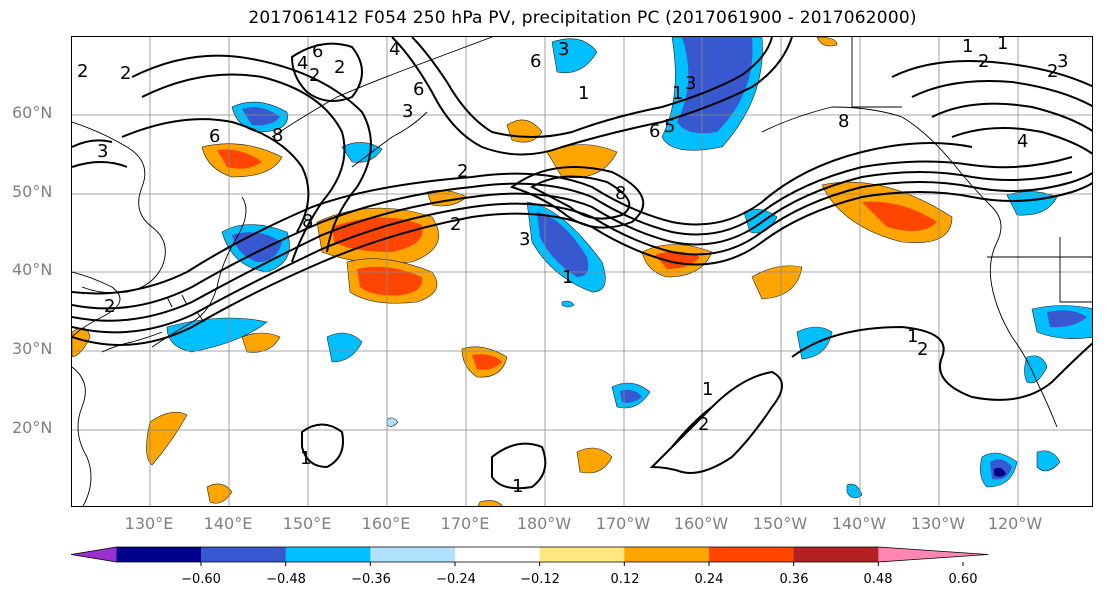 This screenshot has height=601, width=1105. I want to click on colorbar-tick-label: −0.12, so click(540, 579).